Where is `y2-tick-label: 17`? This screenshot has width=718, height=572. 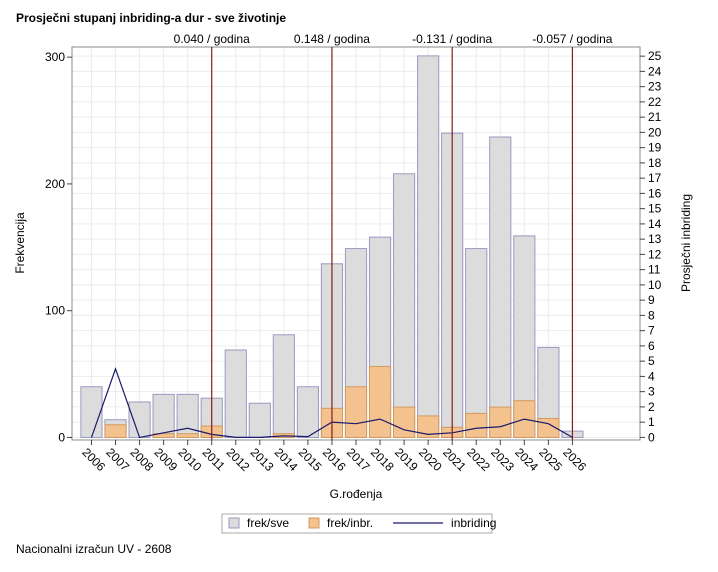
y2-tick-label: 17 is located at coordinates (655, 178).